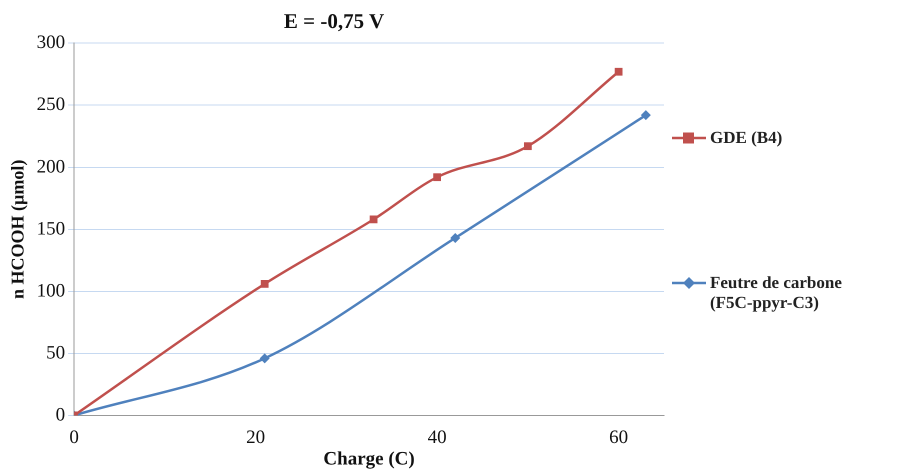  What do you see at coordinates (74, 437) in the screenshot?
I see `x-tick-label: 0` at bounding box center [74, 437].